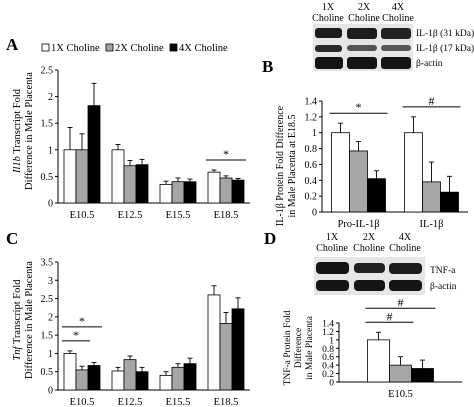  Describe the element at coordinates (328, 333) in the screenshot. I see `chart-d-ytick-label-6: 1.2` at that location.